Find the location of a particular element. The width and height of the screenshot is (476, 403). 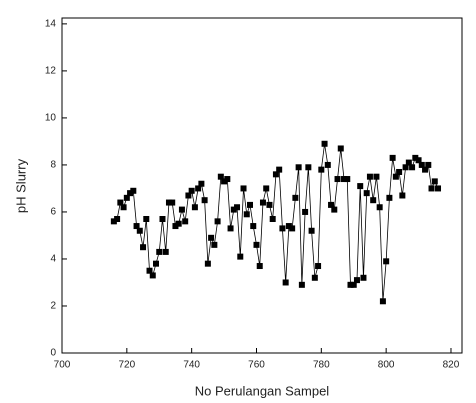

y-tick-label: 4 is located at coordinates (53, 259).